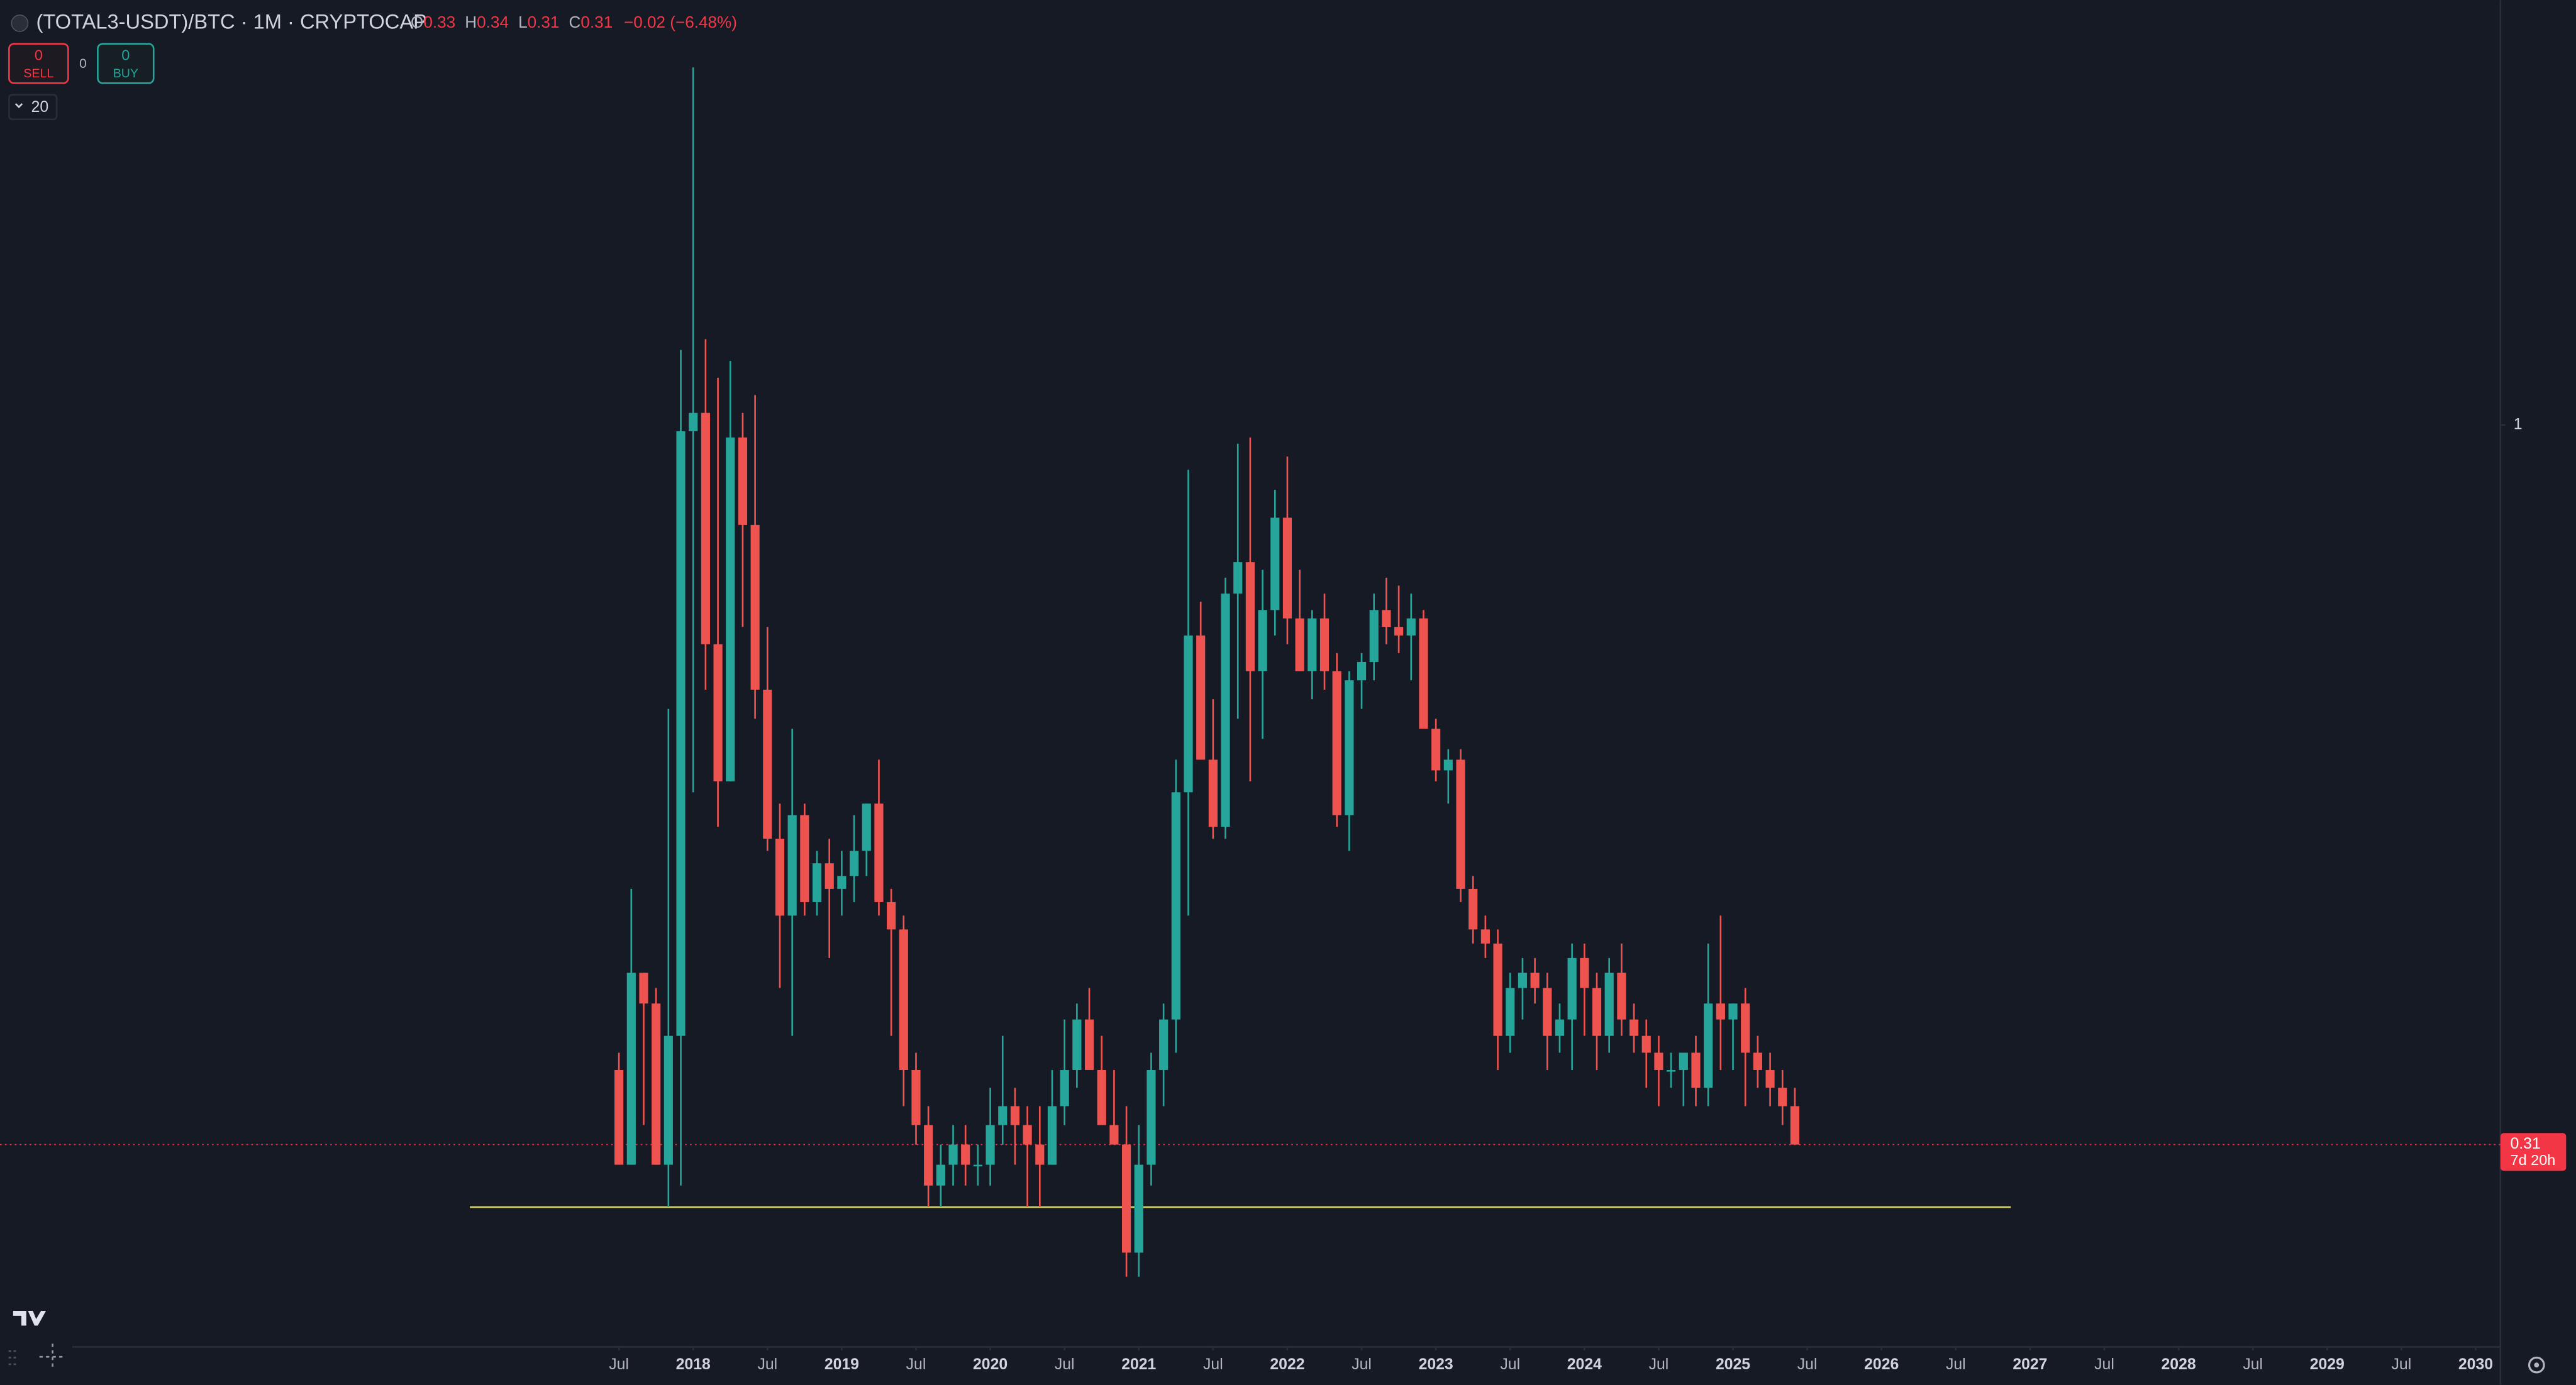  What do you see at coordinates (471, 22) in the screenshot?
I see `ohlc-letter: H` at bounding box center [471, 22].